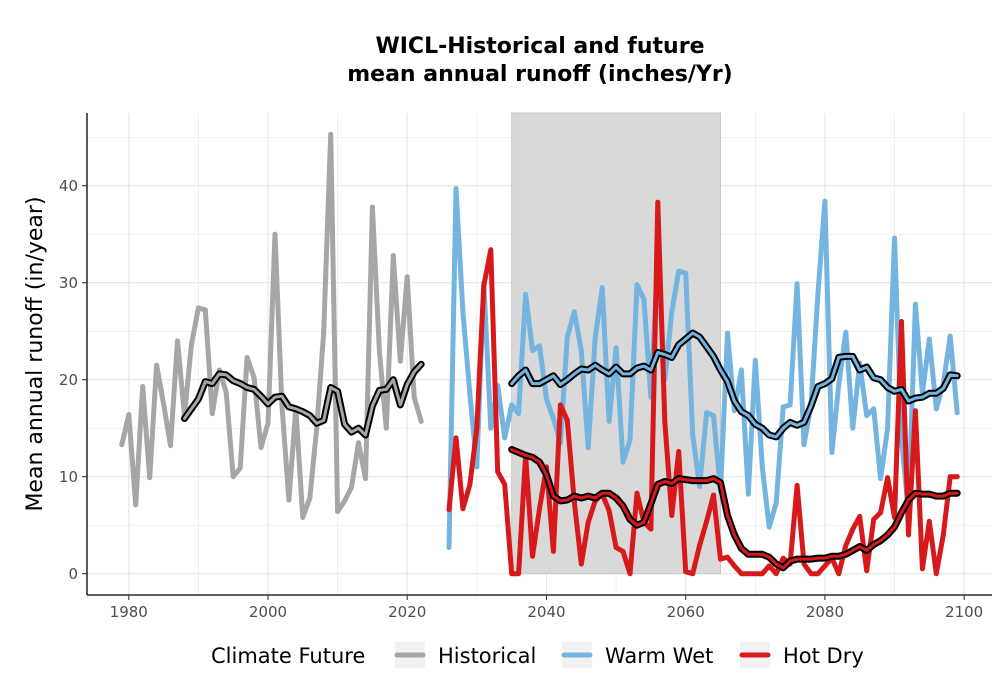 This screenshot has width=1000, height=700. What do you see at coordinates (546, 608) in the screenshot?
I see `x-axis: 1980 2000 2020 2040 2060 2080 2100` at bounding box center [546, 608].